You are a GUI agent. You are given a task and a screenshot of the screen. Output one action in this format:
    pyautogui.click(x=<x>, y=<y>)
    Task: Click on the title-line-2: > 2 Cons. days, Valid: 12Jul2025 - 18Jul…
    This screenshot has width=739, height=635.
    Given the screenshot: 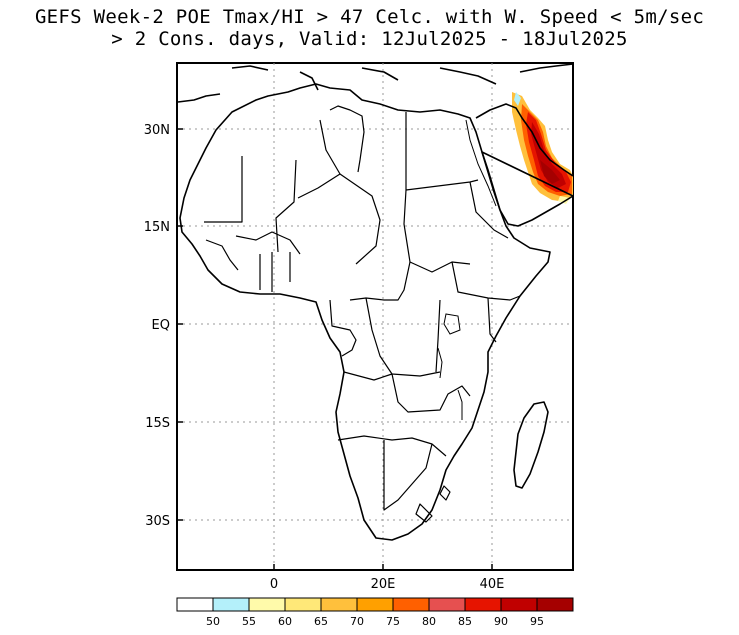 What is the action you would take?
    pyautogui.click(x=369, y=39)
    